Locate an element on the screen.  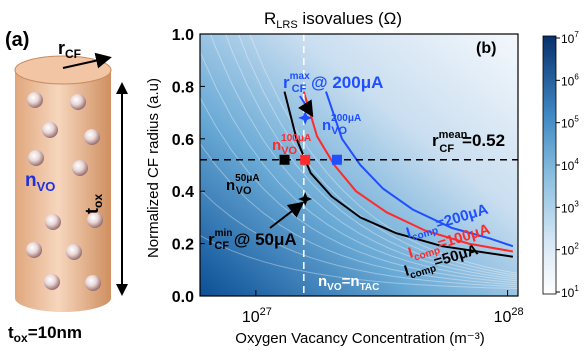
thickness-value: tox=10nm is located at coordinates (45, 334).